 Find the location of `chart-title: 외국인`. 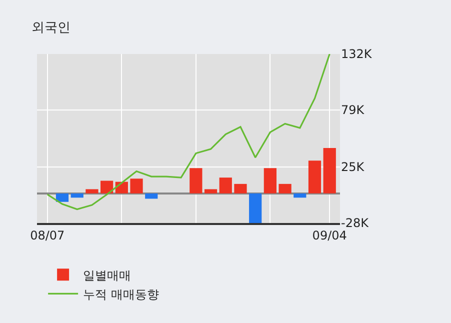

chart-title: 외국인 is located at coordinates (51, 28).